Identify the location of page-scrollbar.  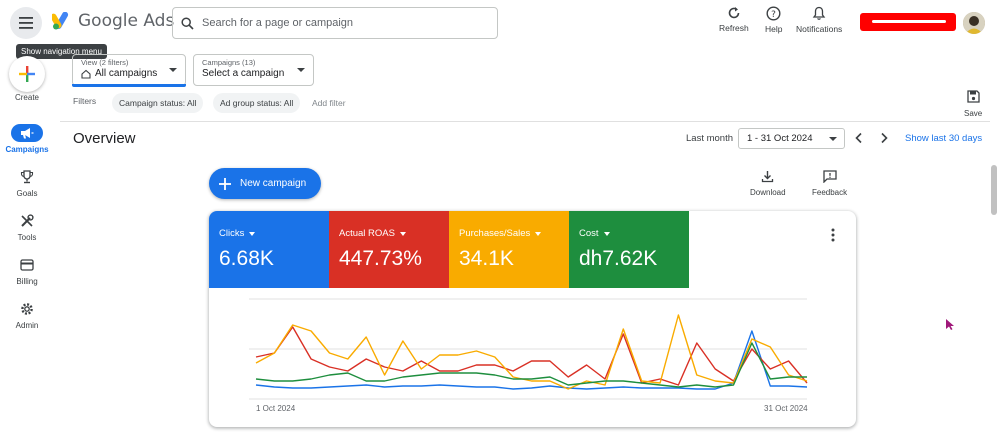
(994, 190).